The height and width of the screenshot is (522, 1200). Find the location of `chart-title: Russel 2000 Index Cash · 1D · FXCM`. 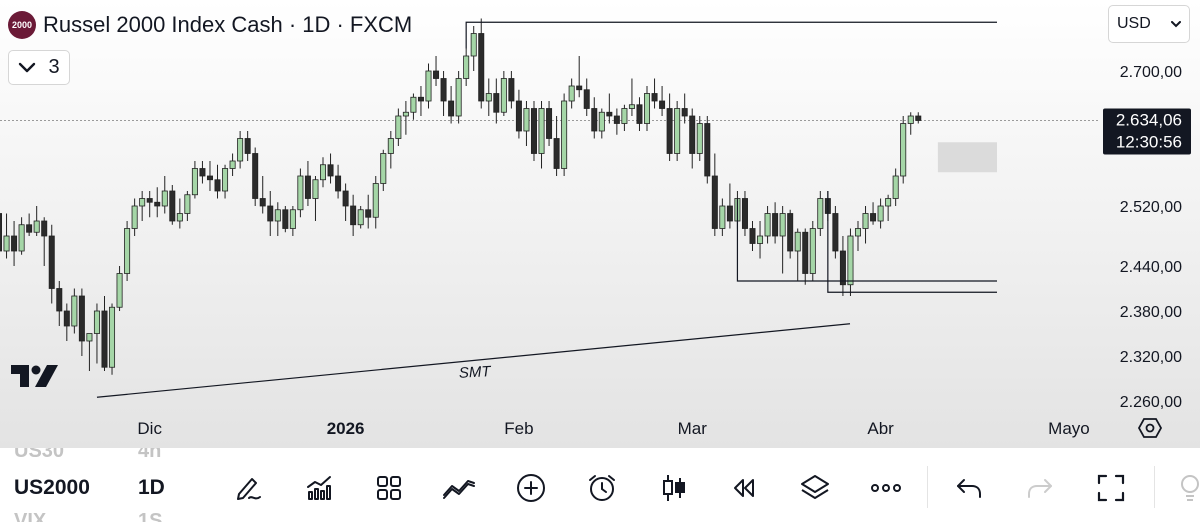

chart-title: Russel 2000 Index Cash · 1D · FXCM is located at coordinates (228, 24).